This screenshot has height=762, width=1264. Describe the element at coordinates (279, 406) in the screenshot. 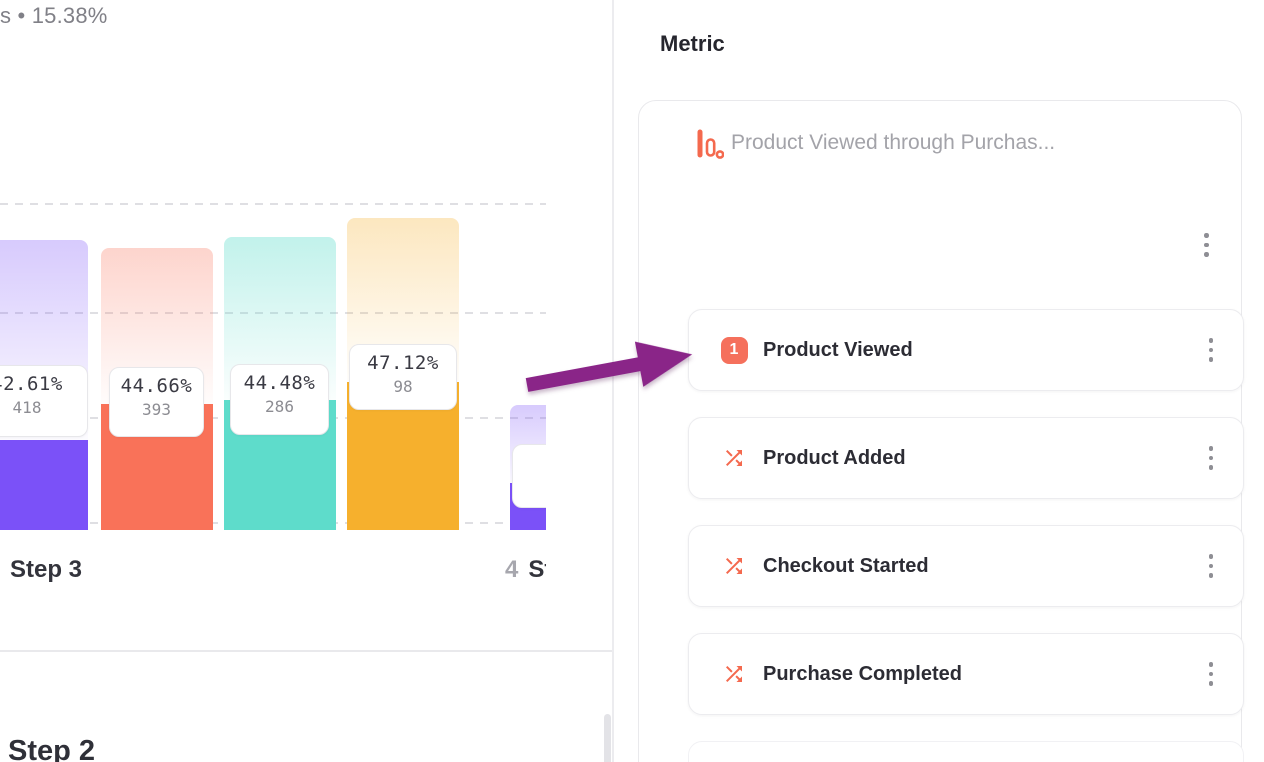

I see `conversion-count: 286` at that location.